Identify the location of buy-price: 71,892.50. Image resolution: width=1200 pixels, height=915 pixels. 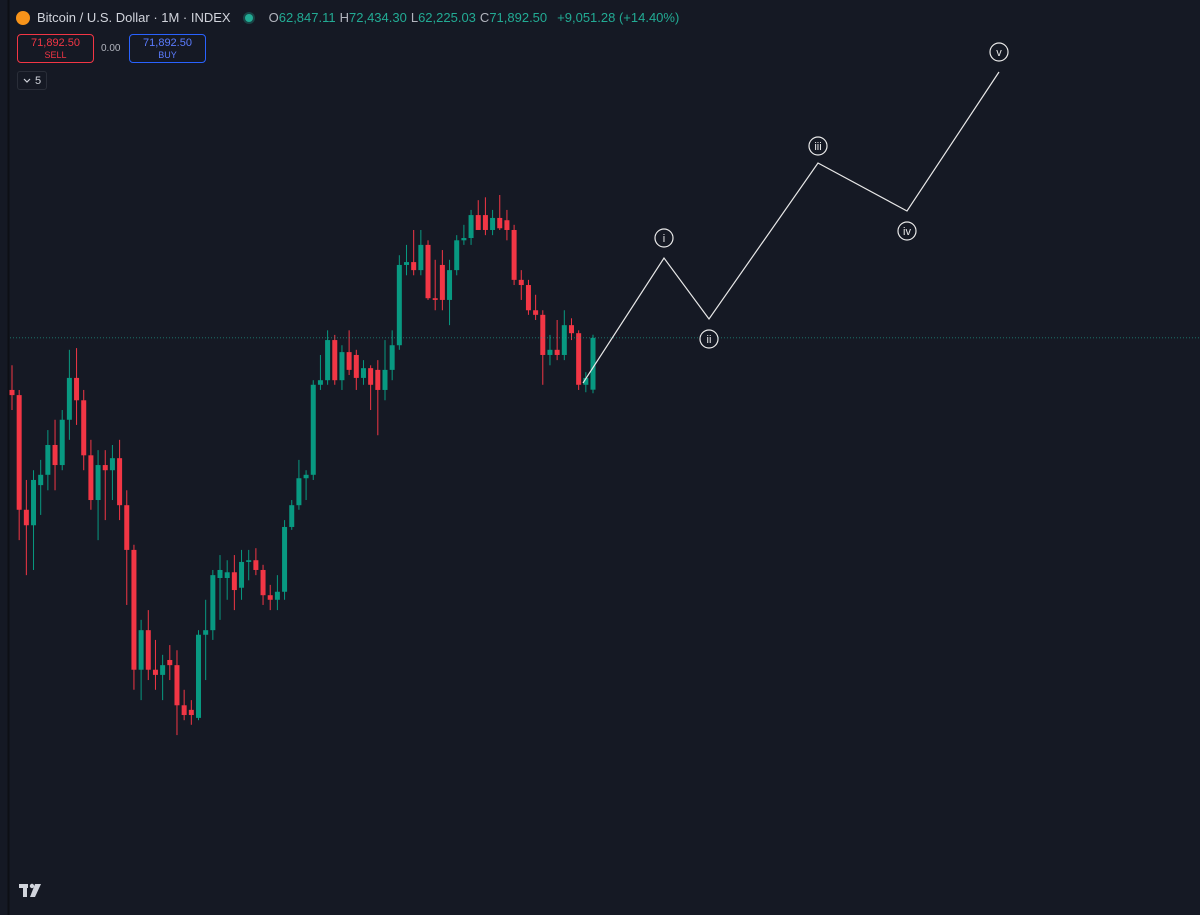
(167, 42).